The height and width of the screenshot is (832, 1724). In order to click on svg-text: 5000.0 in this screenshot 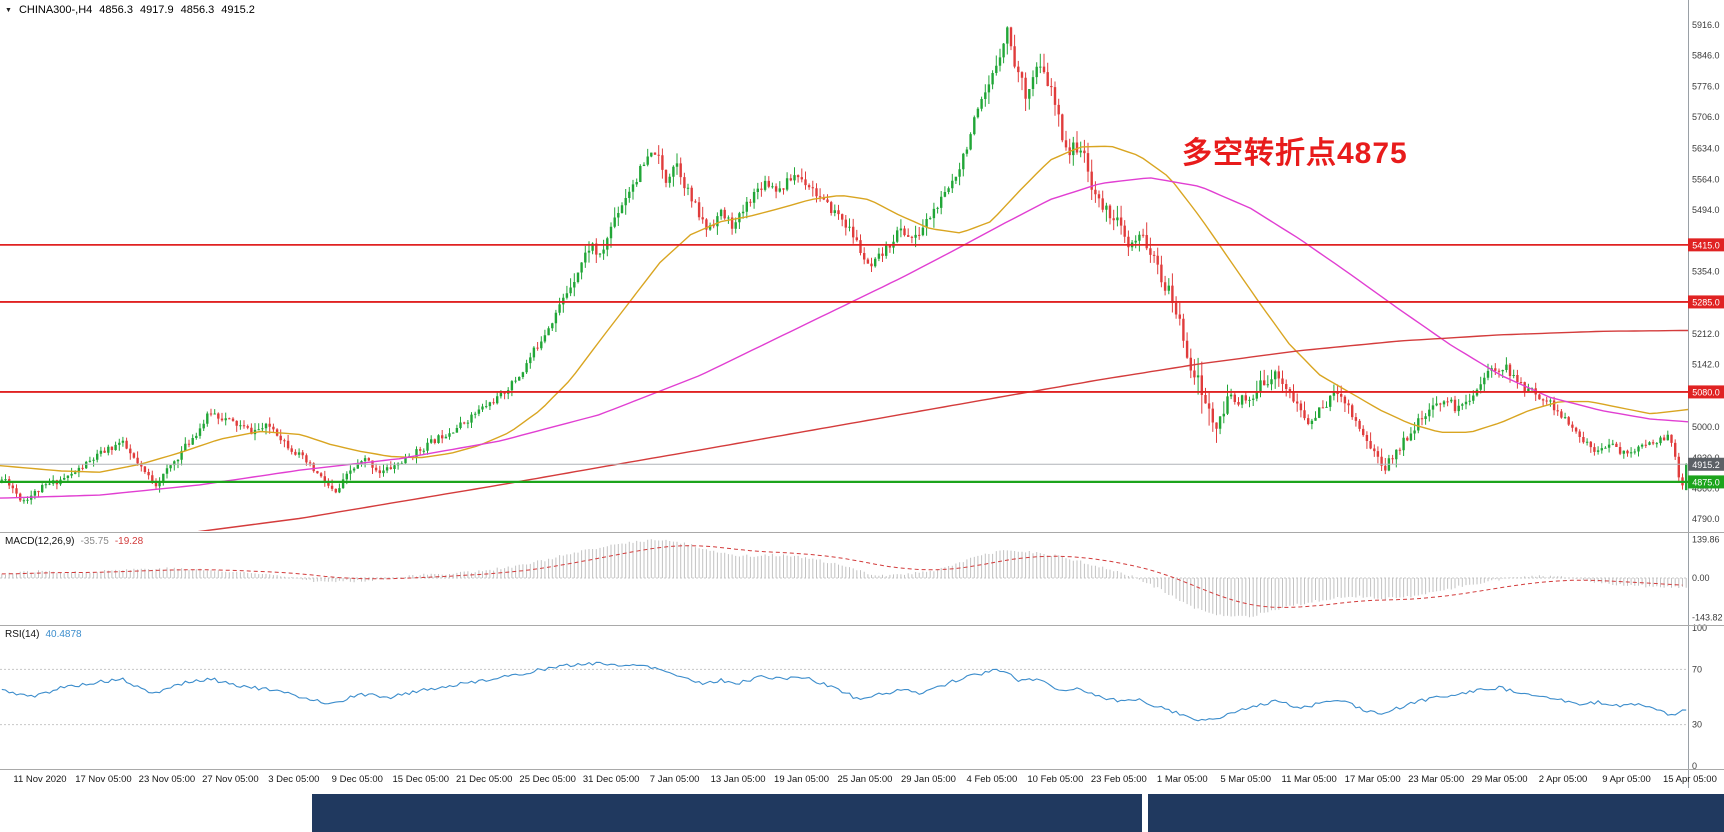, I will do `click(1706, 427)`.